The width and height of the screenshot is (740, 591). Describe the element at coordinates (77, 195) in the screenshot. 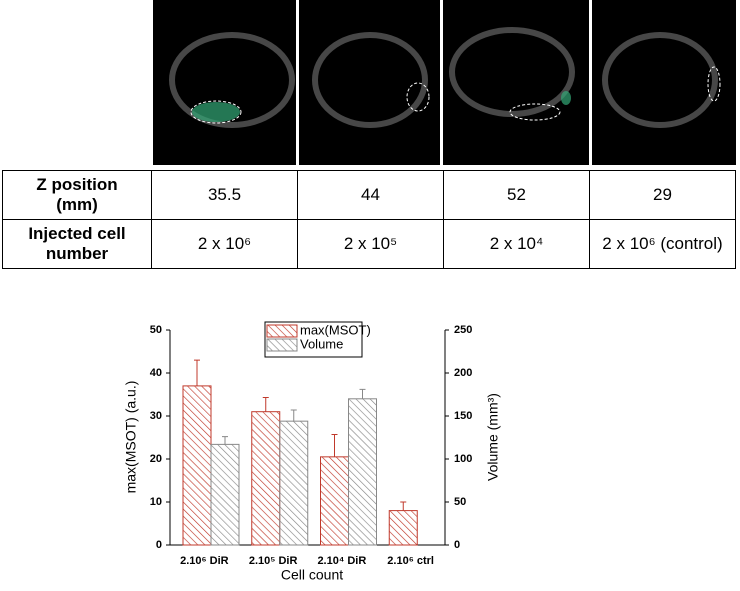

I see `row-header: Z position (mm)` at that location.